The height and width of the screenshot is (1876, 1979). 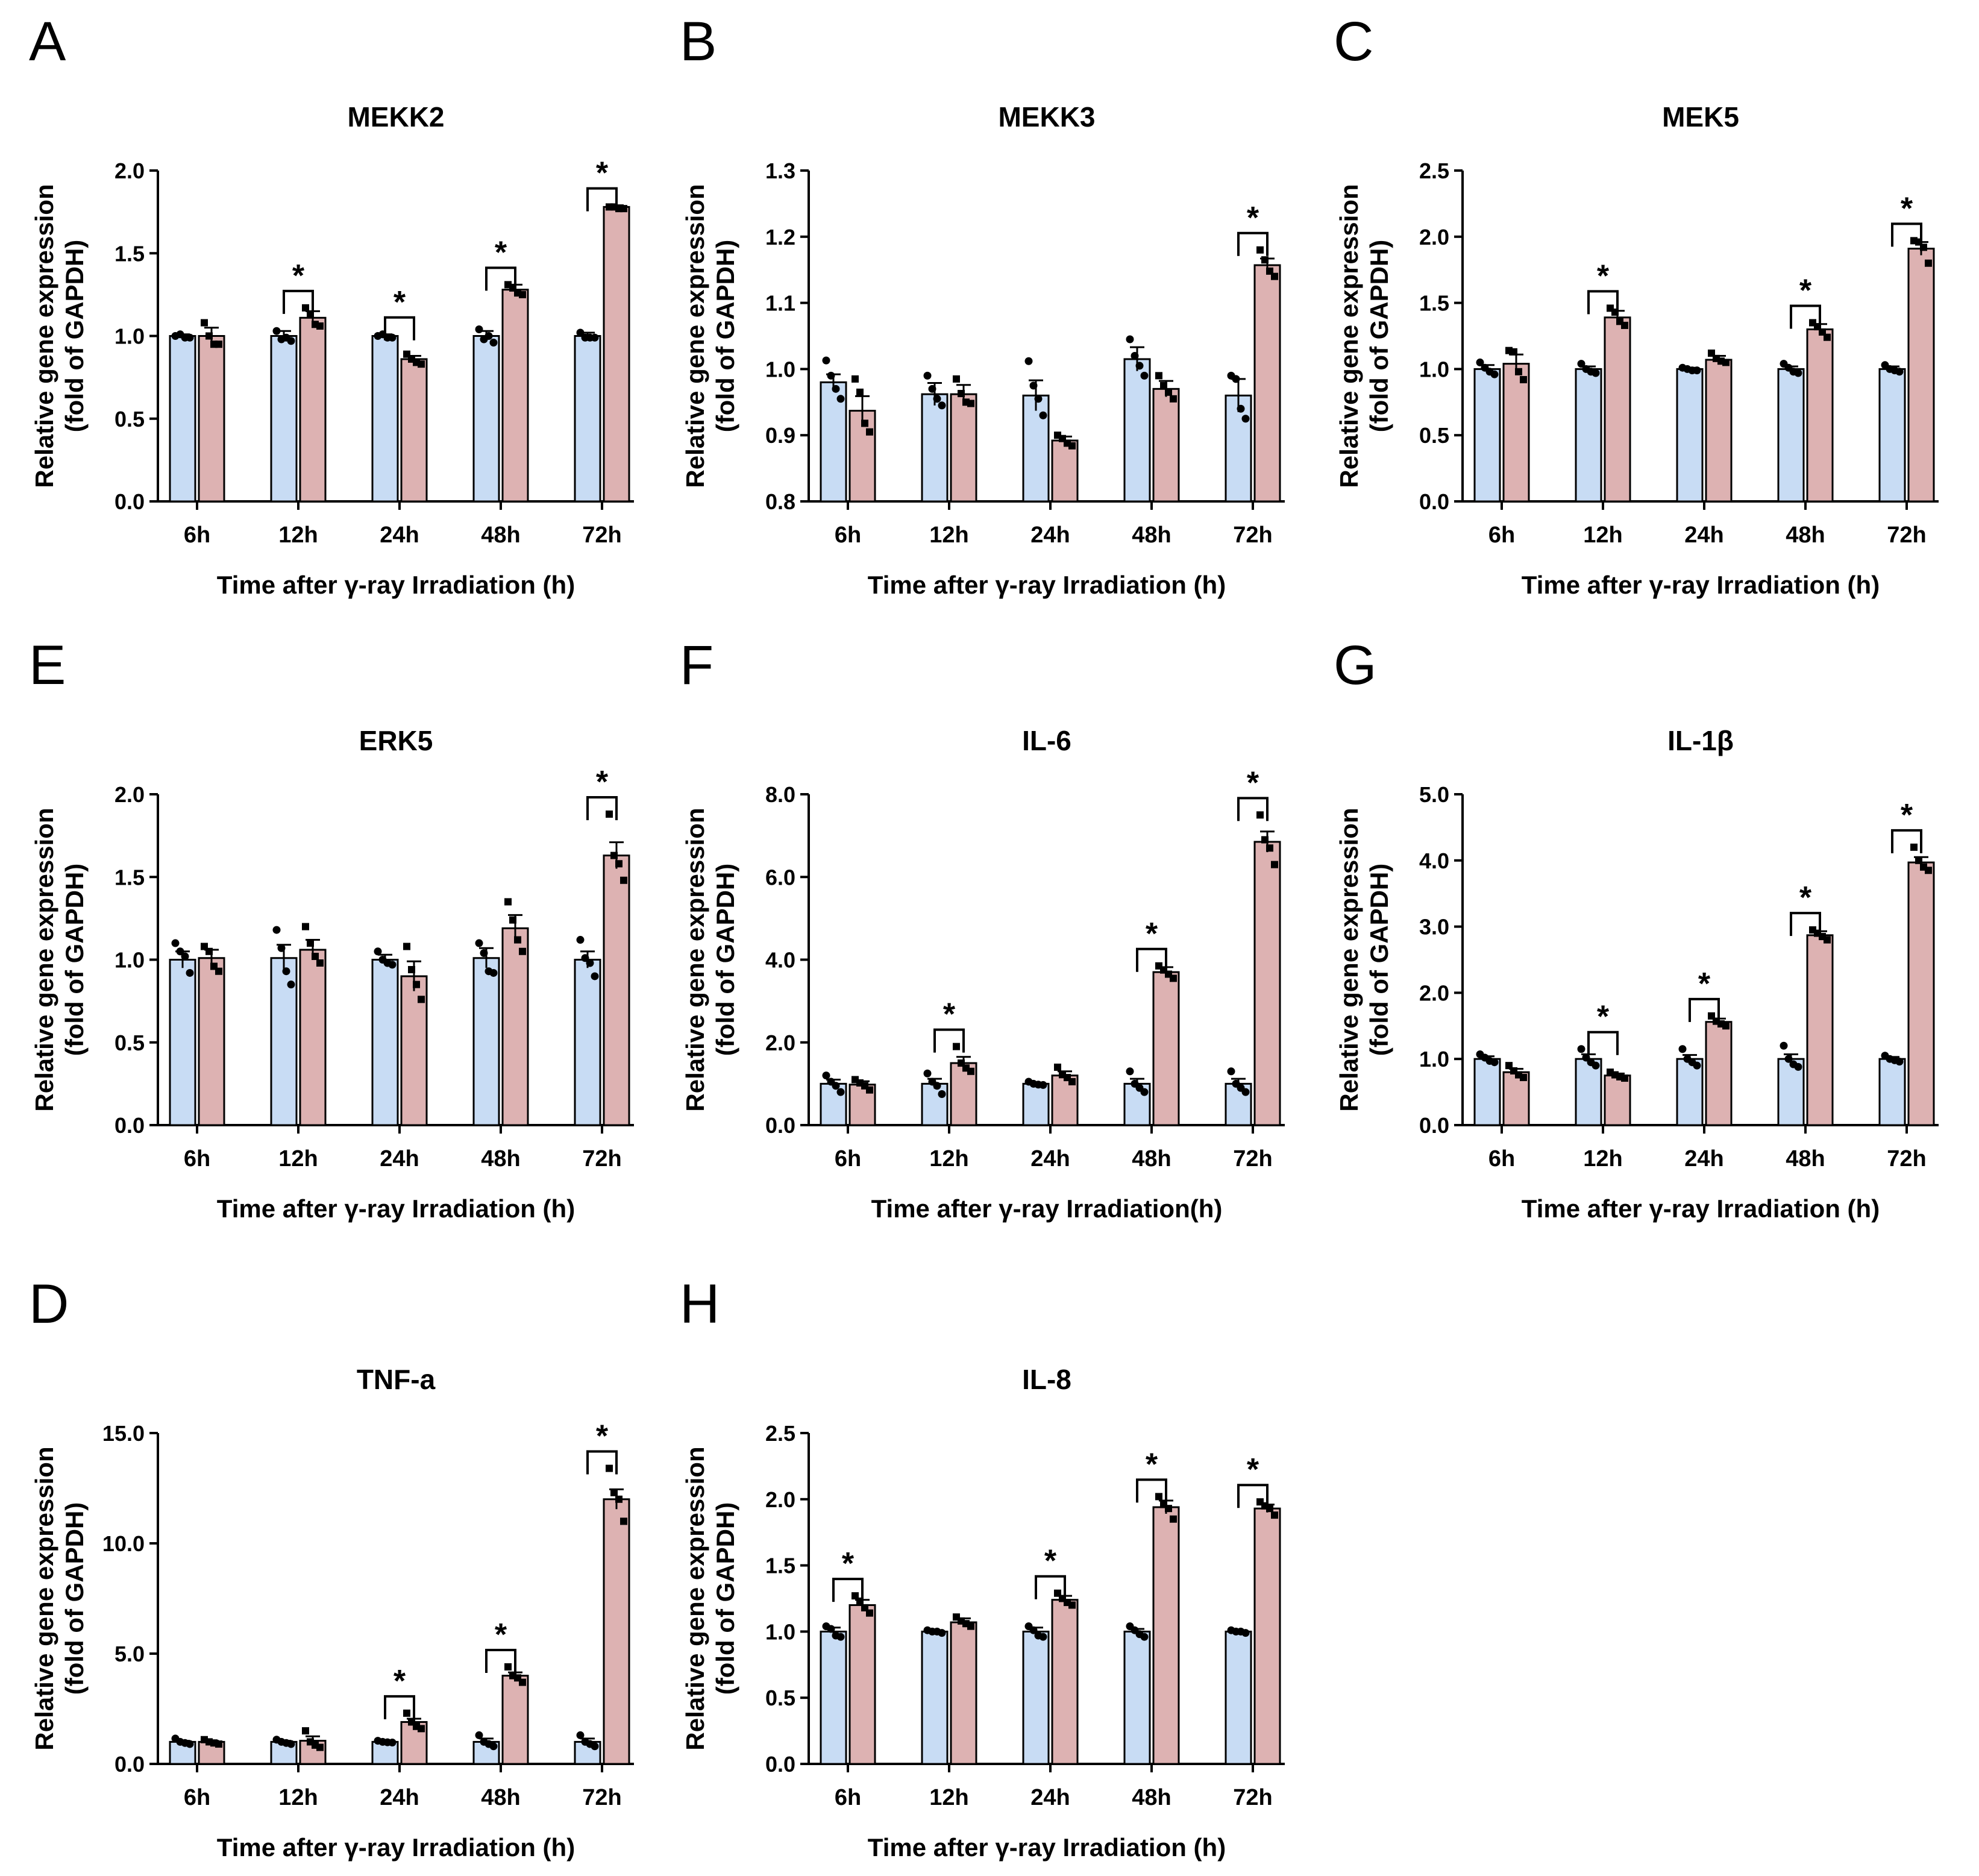 I want to click on category-label: 12h, so click(x=948, y=535).